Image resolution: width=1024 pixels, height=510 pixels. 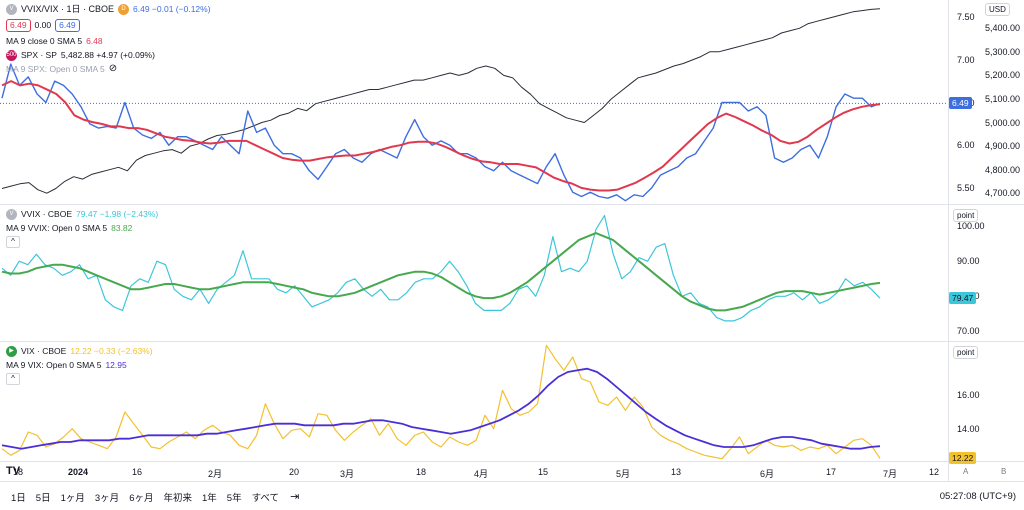 I want to click on ratio-price-tag: 6.49, so click(x=960, y=103).